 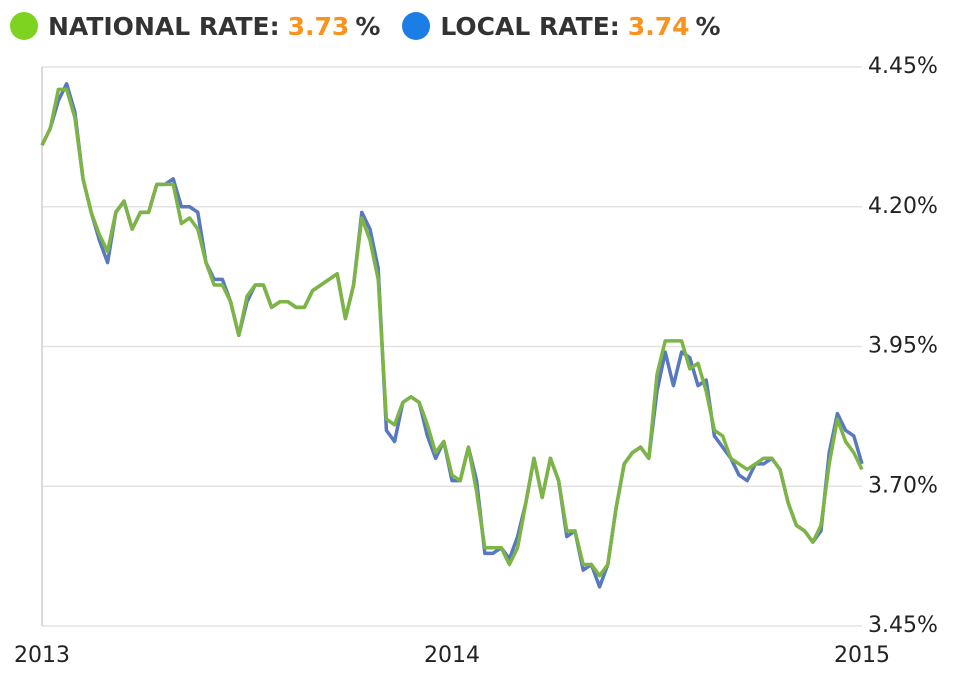 What do you see at coordinates (862, 655) in the screenshot?
I see `x-tick-label: 2015` at bounding box center [862, 655].